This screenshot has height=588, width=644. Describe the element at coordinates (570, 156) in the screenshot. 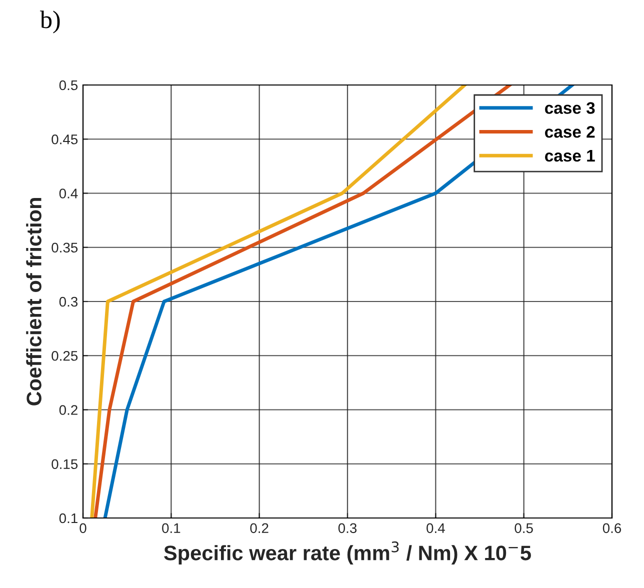

I see `legend-label: case 1` at that location.